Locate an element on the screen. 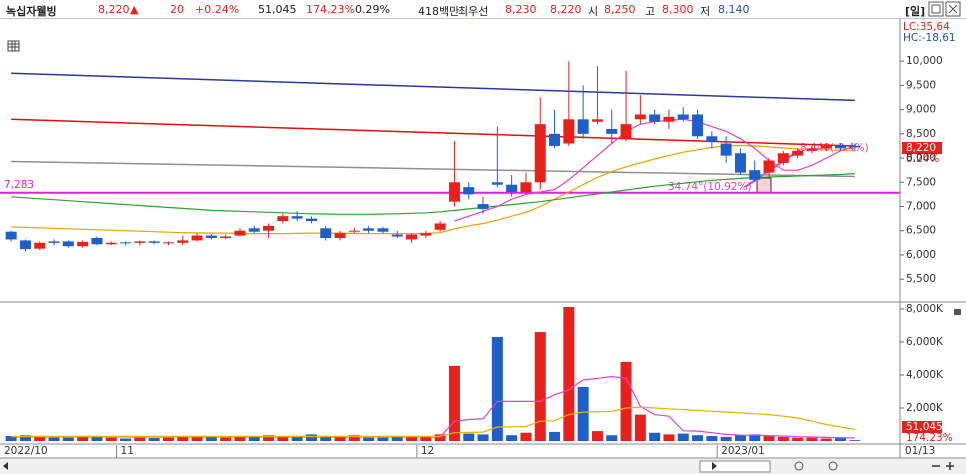  scroll-right is located at coordinates (714, 466).